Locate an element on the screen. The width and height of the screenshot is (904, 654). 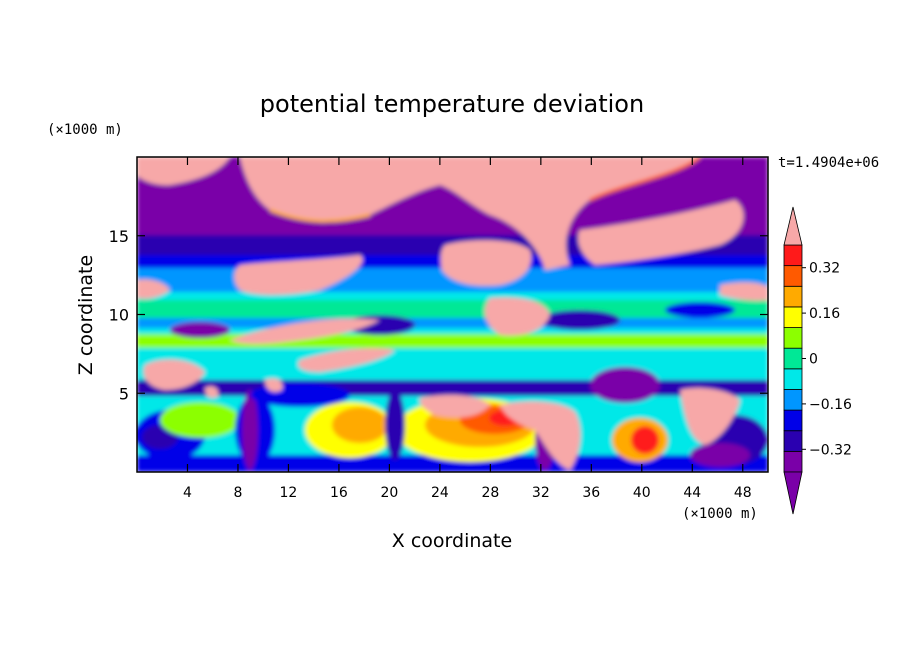
x-tick-label: 20 is located at coordinates (389, 493).